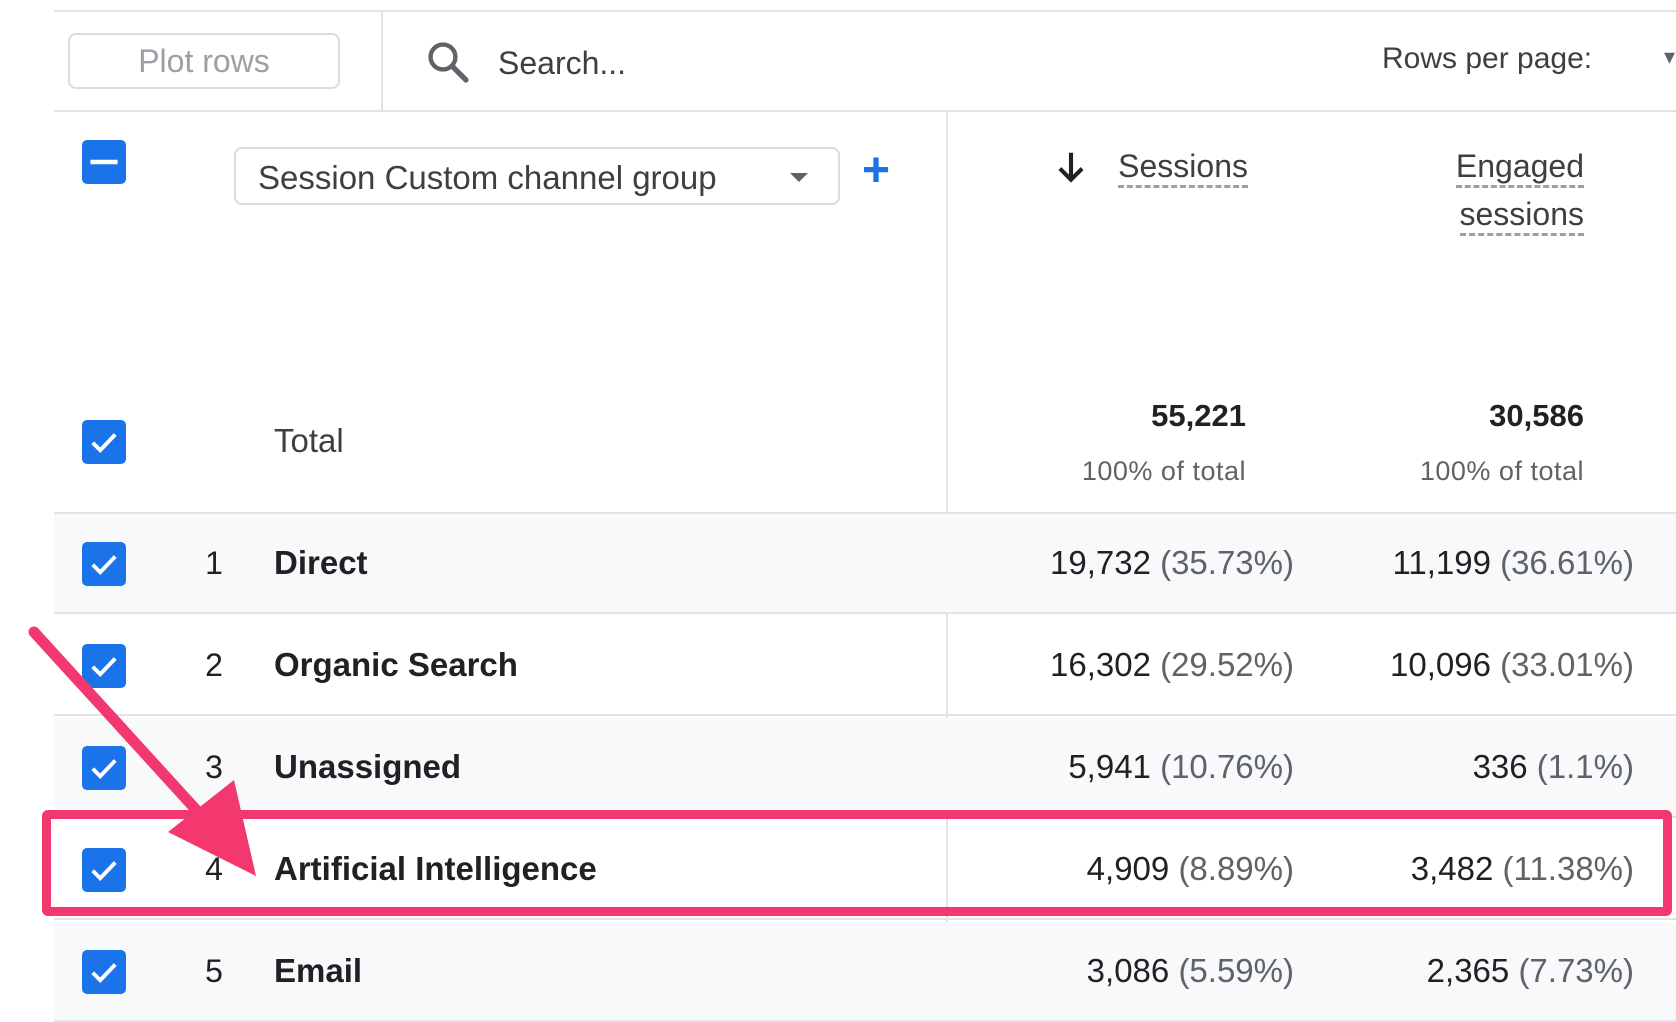  I want to click on row-index: 5, so click(214, 971).